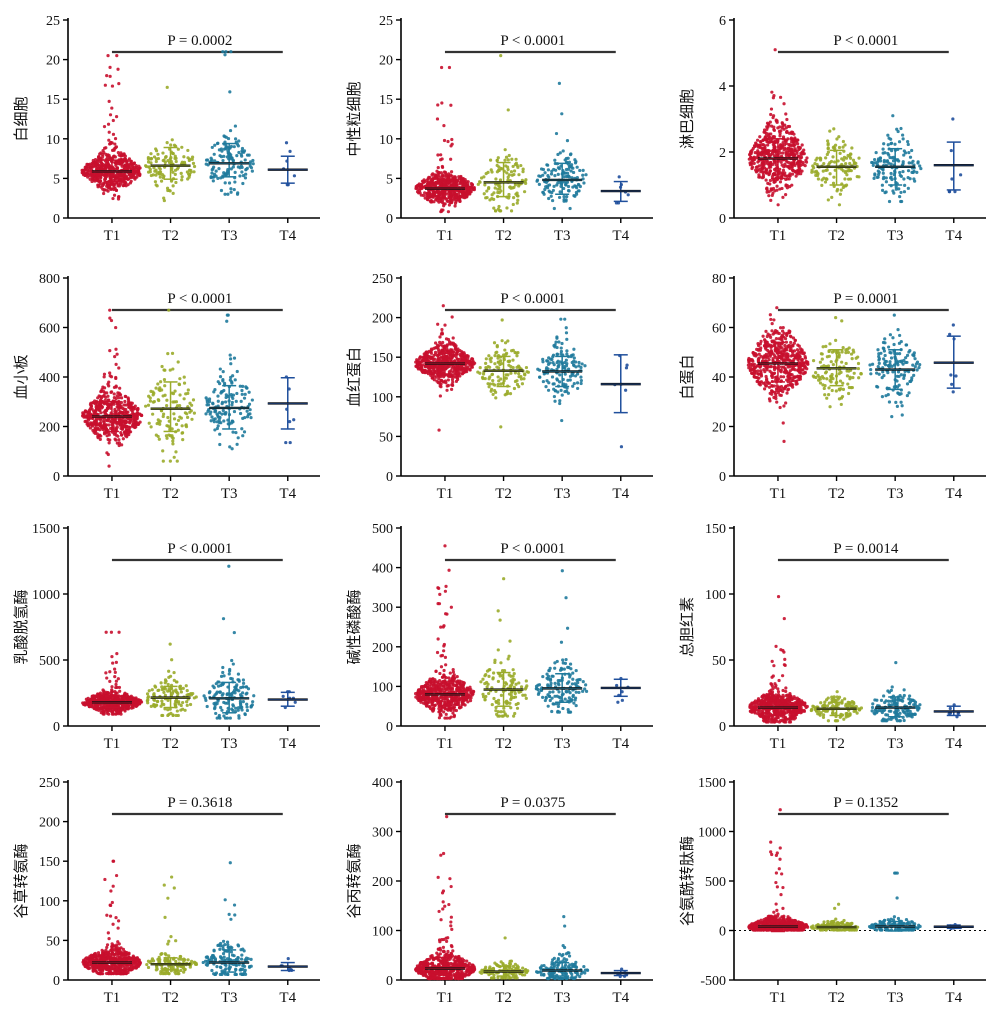 The image size is (1000, 1025). What do you see at coordinates (503, 494) in the screenshot?
I see `x-tick-label: T2` at bounding box center [503, 494].